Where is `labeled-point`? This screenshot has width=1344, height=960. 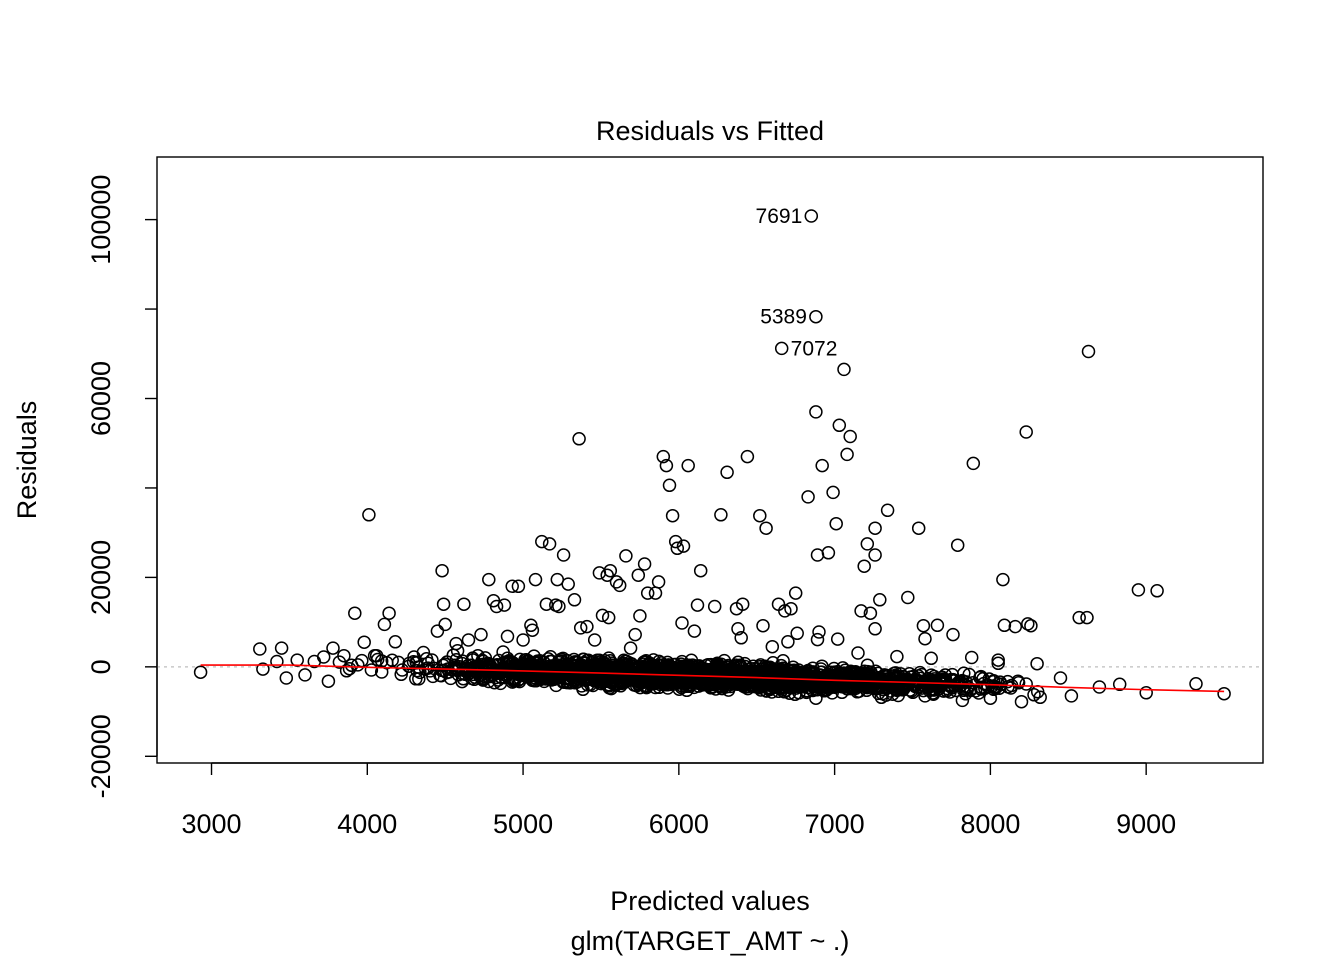 labeled-point is located at coordinates (816, 316).